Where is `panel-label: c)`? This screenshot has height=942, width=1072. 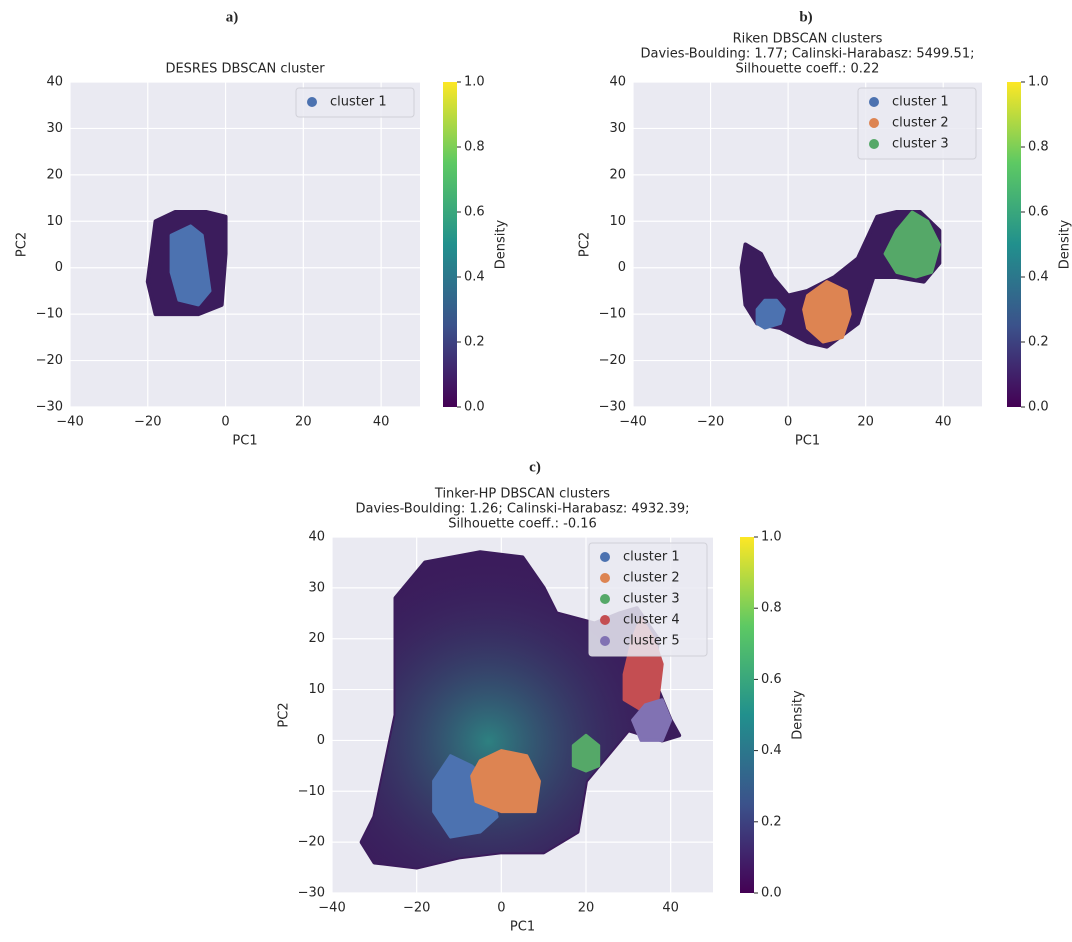
panel-label: c) is located at coordinates (535, 467).